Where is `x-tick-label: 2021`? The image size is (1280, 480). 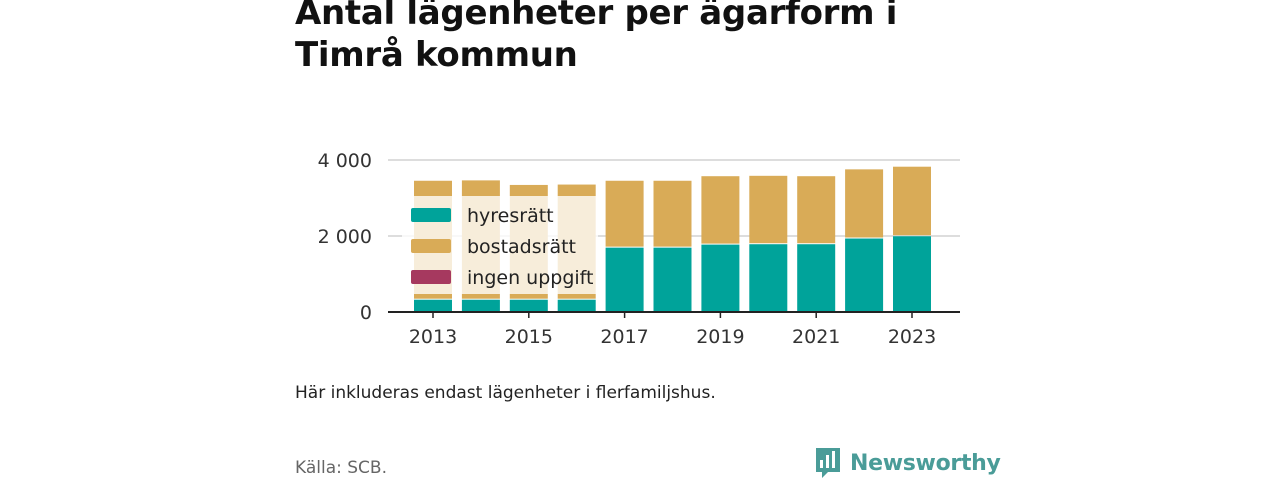 x-tick-label: 2021 is located at coordinates (816, 337).